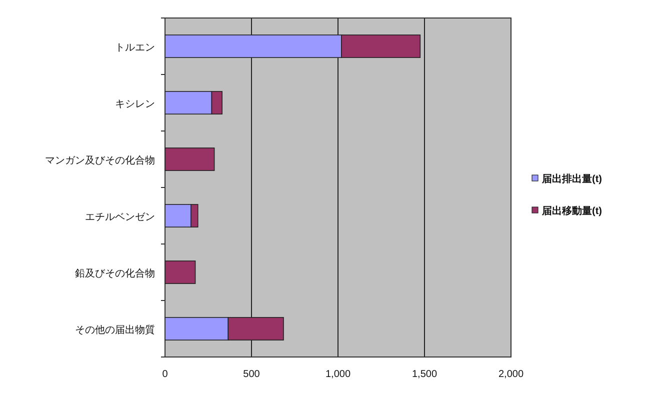 The width and height of the screenshot is (663, 400). I want to click on y-tick-label: その他の届出物質, so click(115, 330).